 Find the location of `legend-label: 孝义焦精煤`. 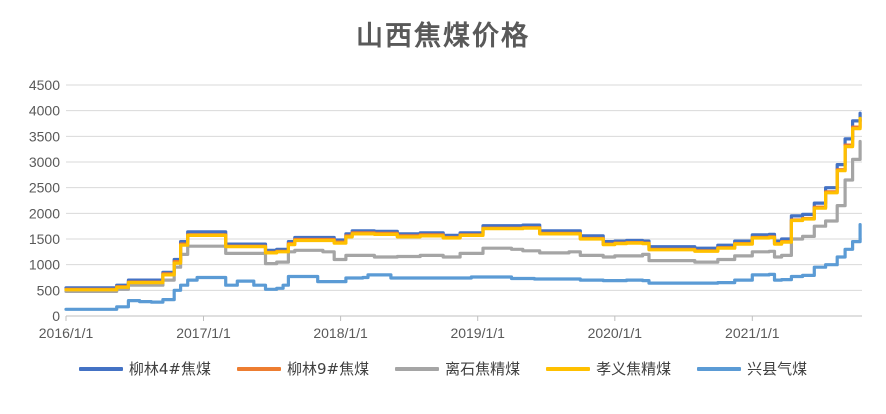

legend-label: 孝义焦精煤 is located at coordinates (634, 369).